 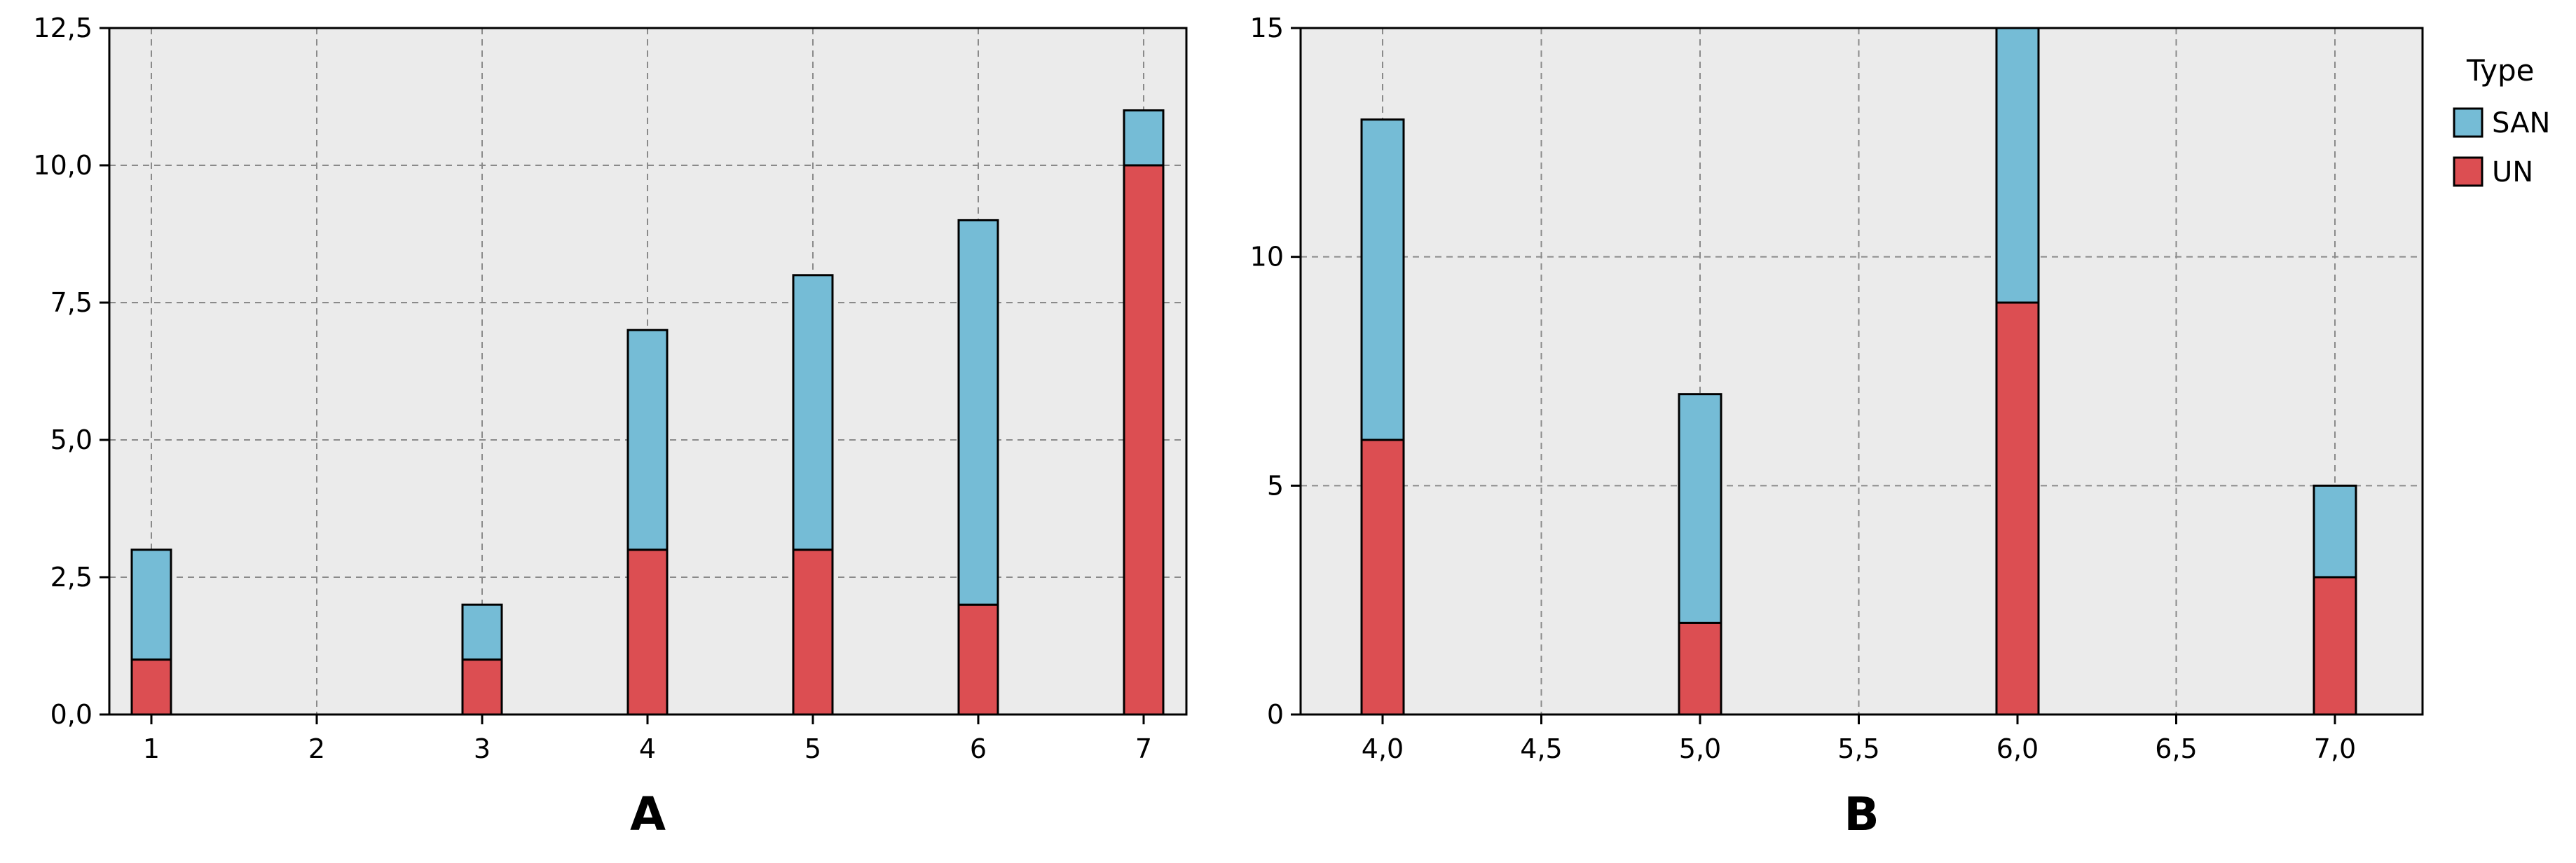 What do you see at coordinates (1267, 257) in the screenshot?
I see `y-tick-label: 10` at bounding box center [1267, 257].